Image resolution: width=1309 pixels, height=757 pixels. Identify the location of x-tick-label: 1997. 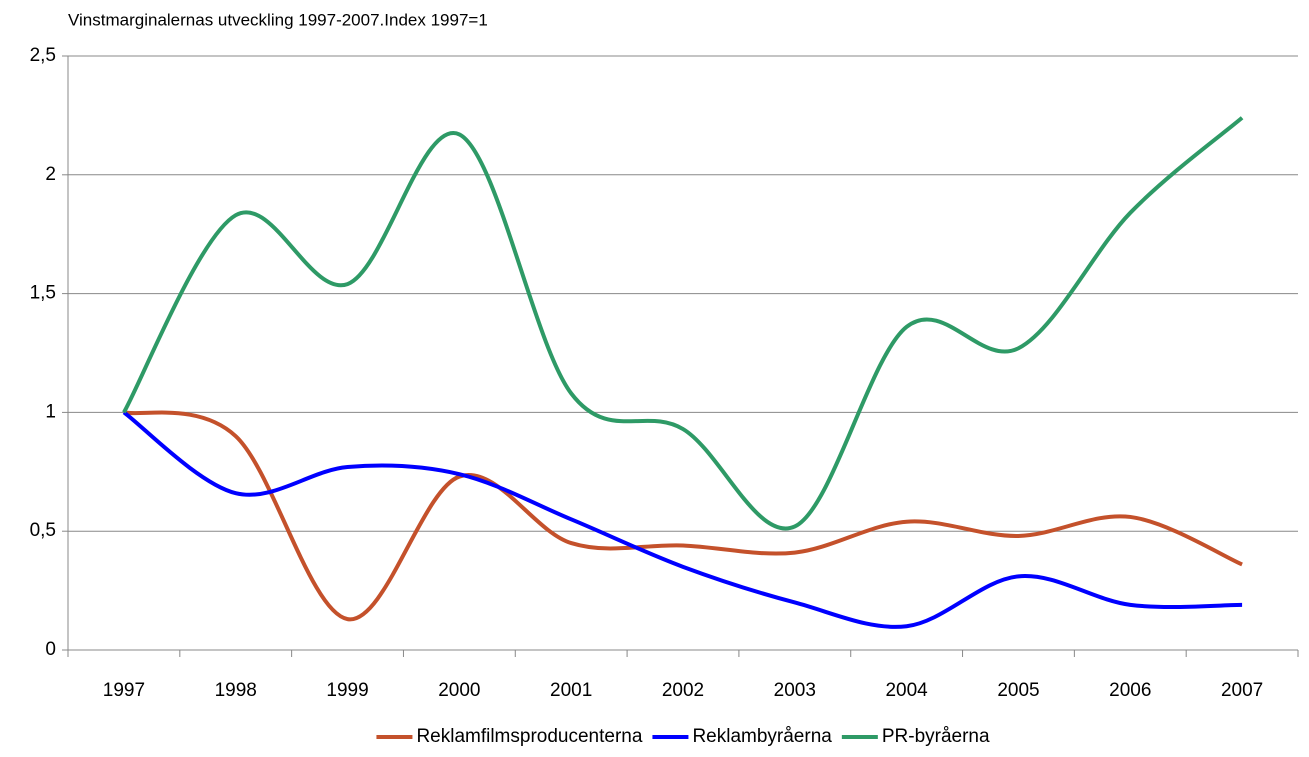
(124, 690).